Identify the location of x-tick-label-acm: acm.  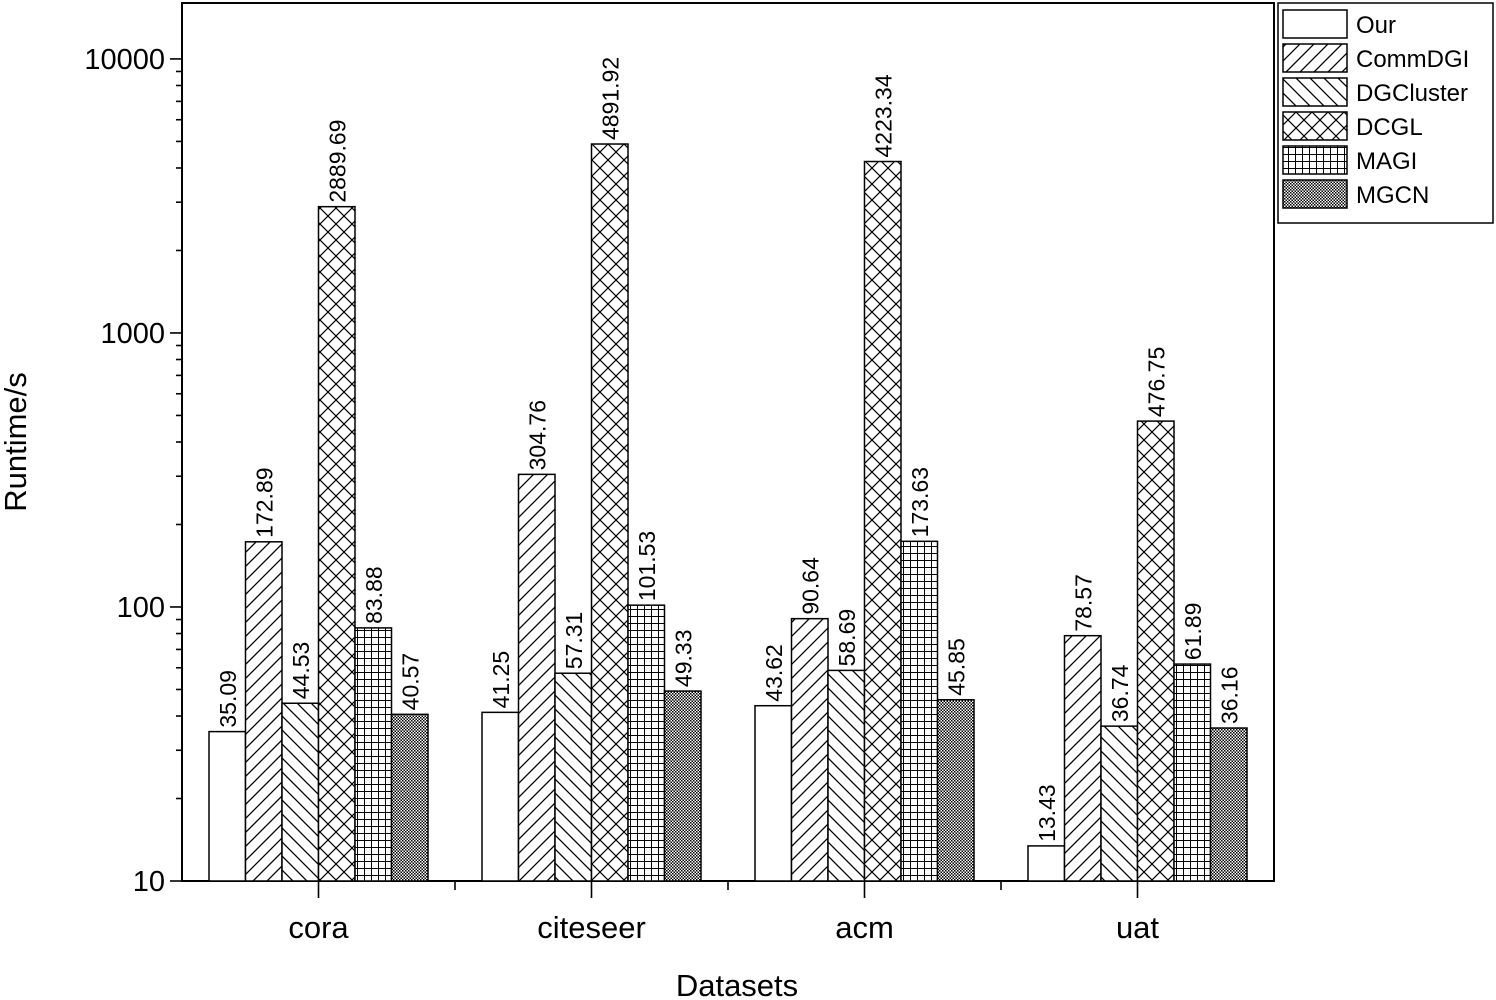
(864, 927).